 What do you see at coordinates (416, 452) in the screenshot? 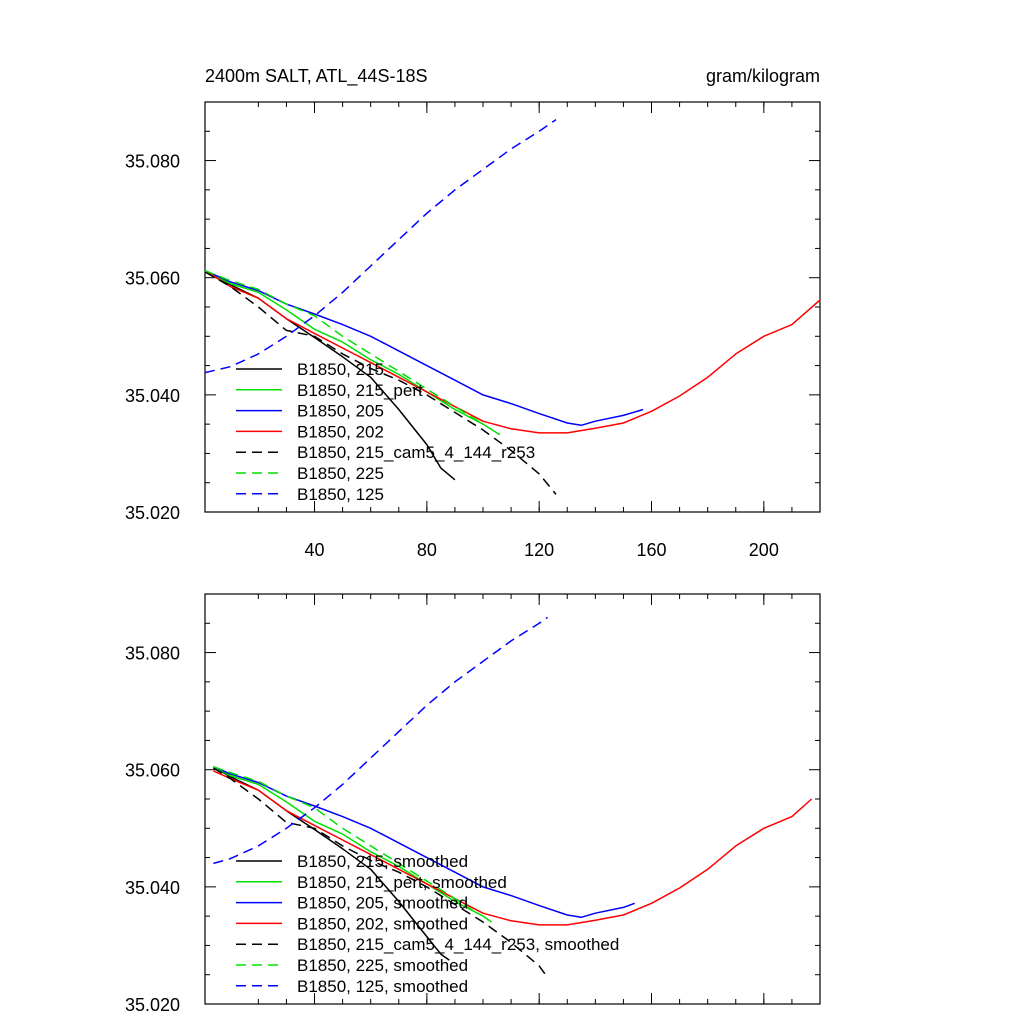
I see `legend-label: B1850, 215_cam5_4_144_r253` at bounding box center [416, 452].